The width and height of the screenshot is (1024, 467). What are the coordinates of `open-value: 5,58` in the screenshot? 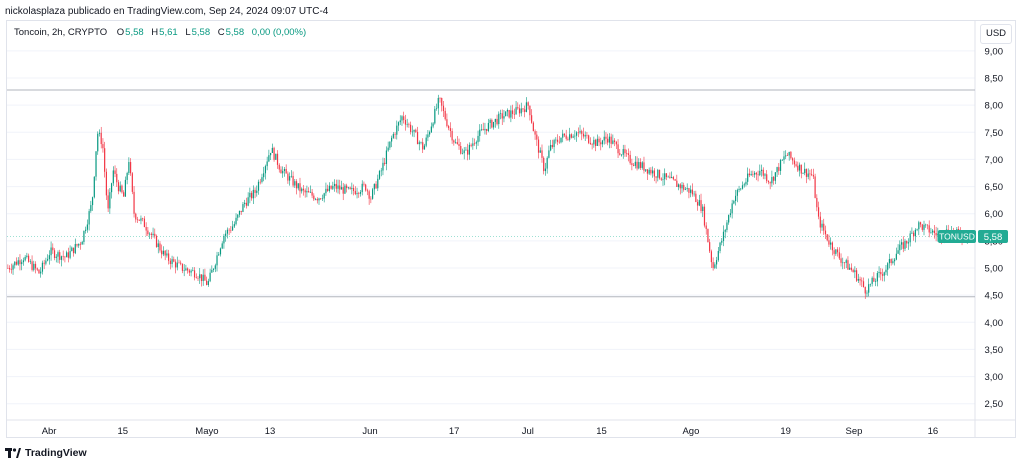 It's located at (134, 32).